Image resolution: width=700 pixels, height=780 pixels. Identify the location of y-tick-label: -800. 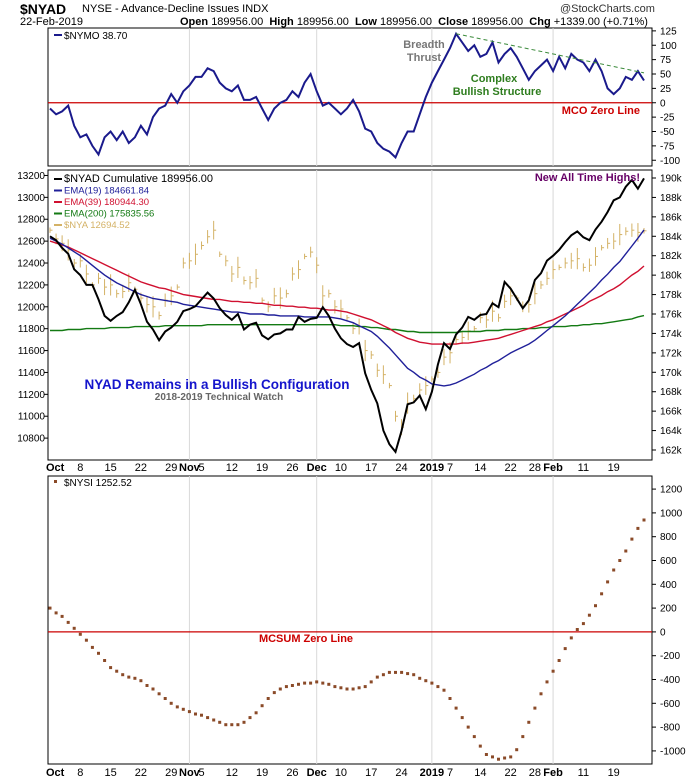
(670, 728).